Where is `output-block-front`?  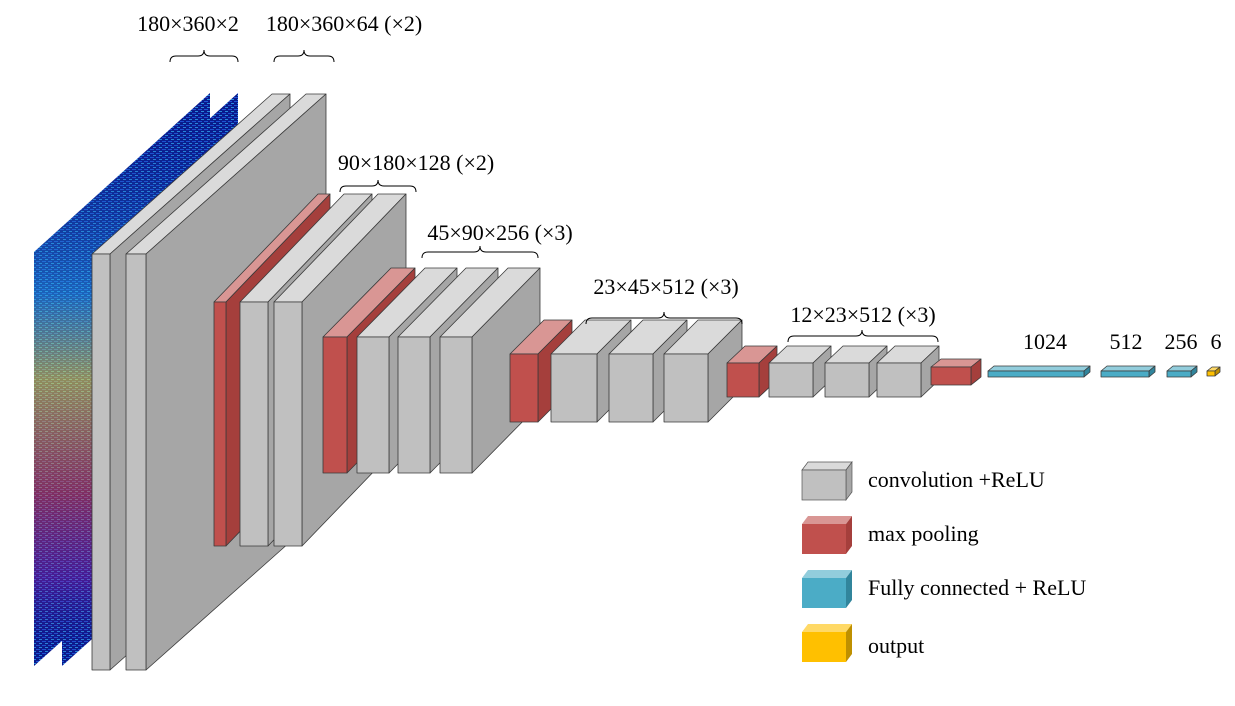 output-block-front is located at coordinates (1211, 373).